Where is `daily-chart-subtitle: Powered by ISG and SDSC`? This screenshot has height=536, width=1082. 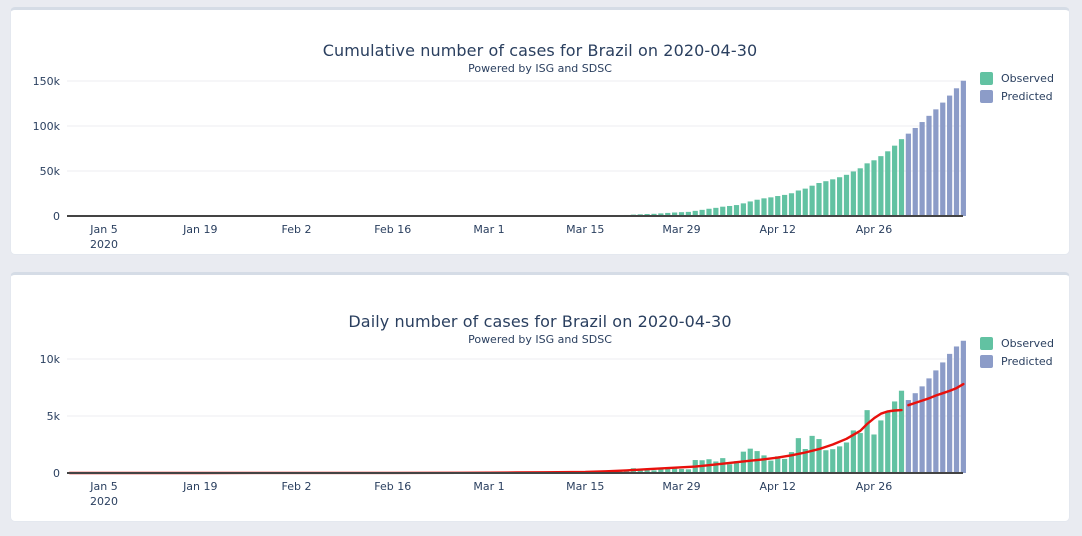
daily-chart-subtitle: Powered by ISG and SDSC is located at coordinates (540, 339).